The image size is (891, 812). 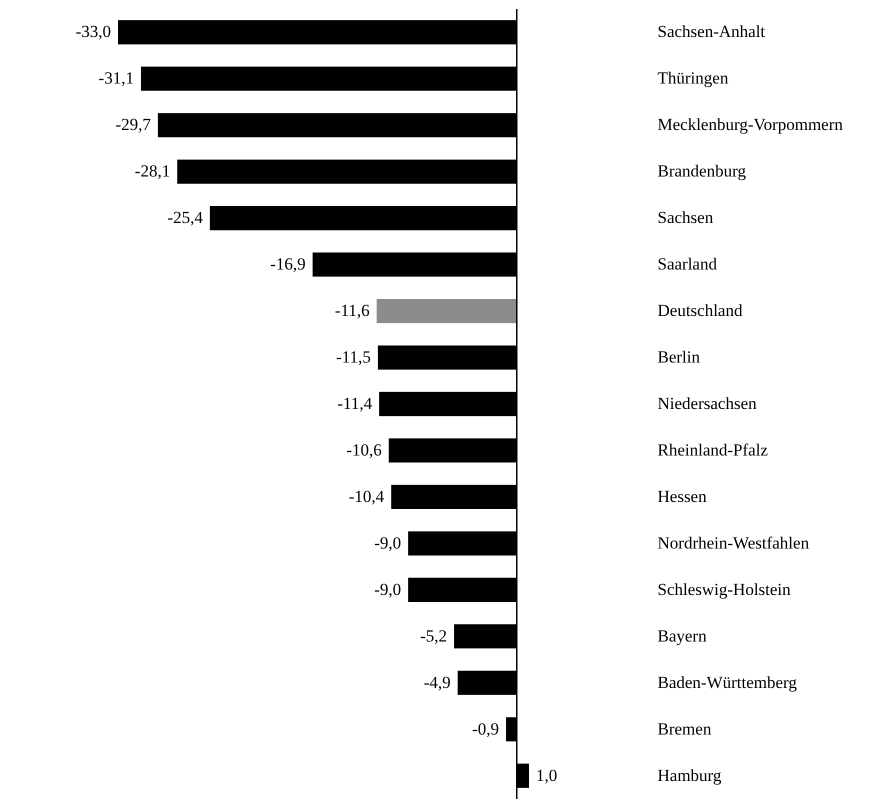 What do you see at coordinates (693, 78) in the screenshot?
I see `y-tick-label: Thüringen` at bounding box center [693, 78].